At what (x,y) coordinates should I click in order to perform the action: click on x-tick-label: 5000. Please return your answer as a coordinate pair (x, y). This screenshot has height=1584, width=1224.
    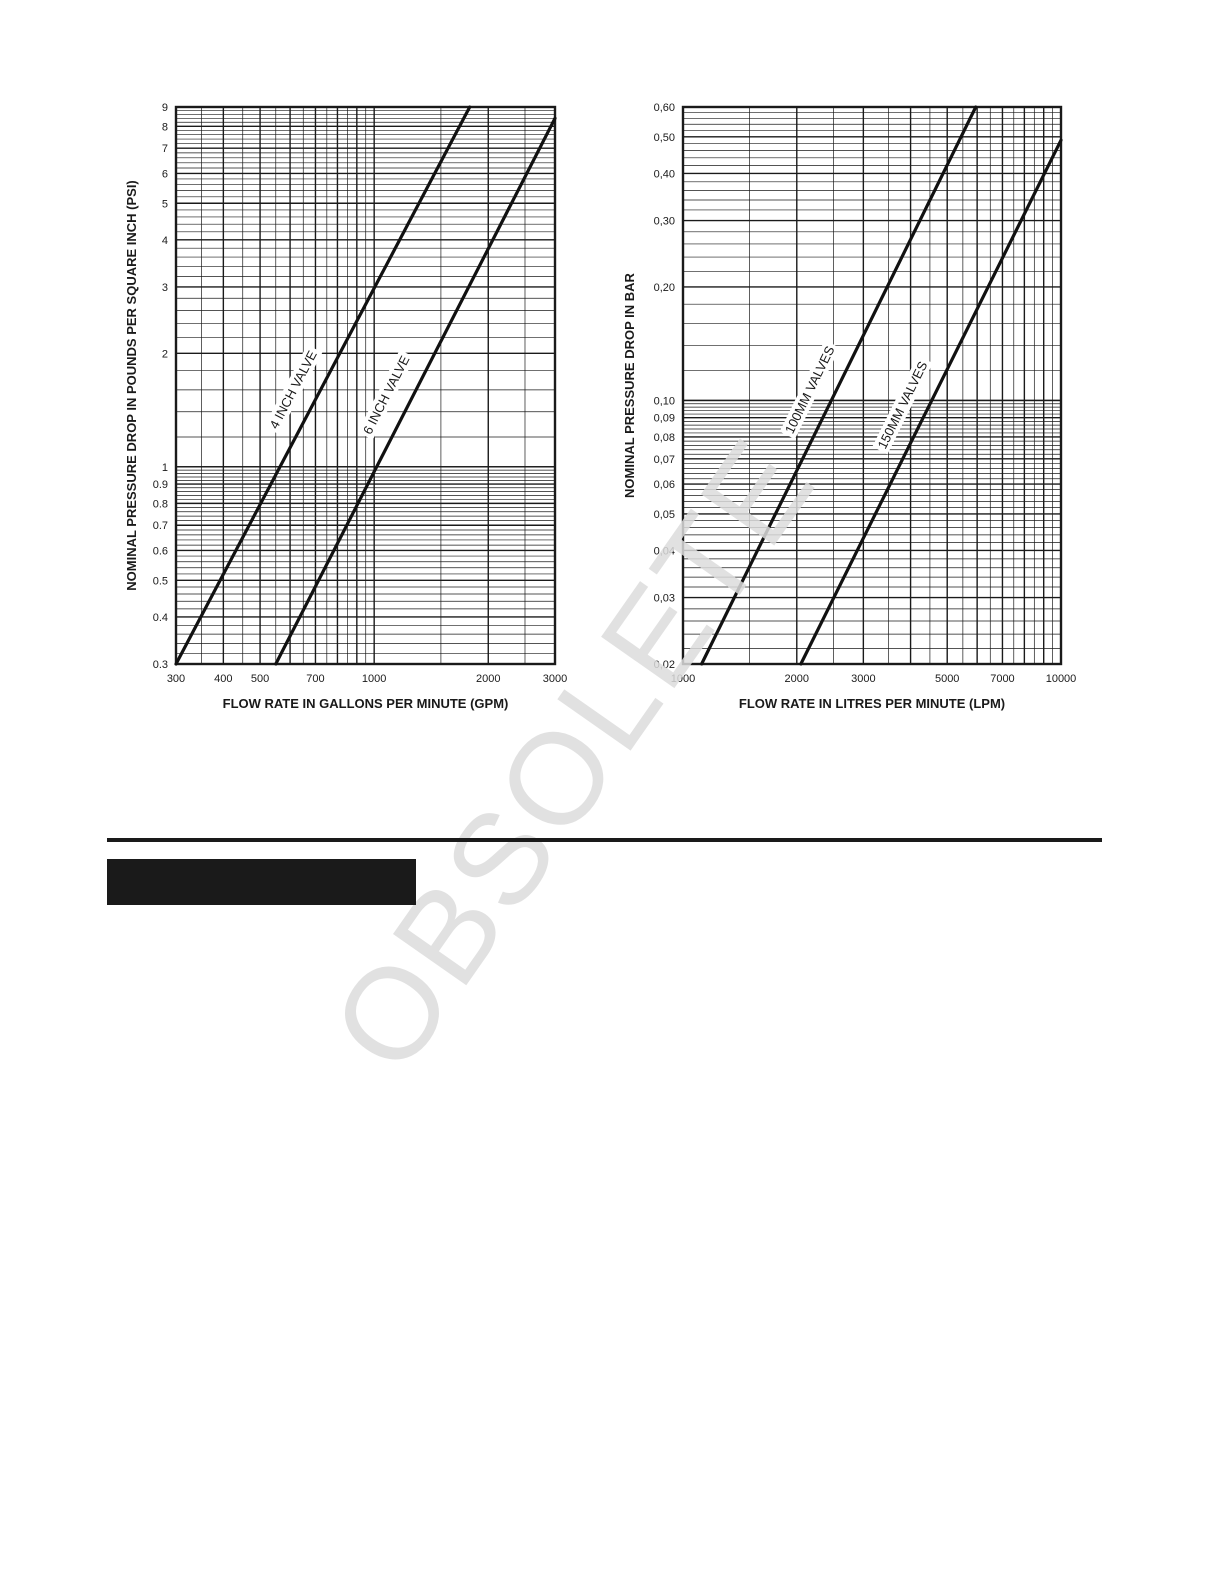
    Looking at the image, I should click on (947, 679).